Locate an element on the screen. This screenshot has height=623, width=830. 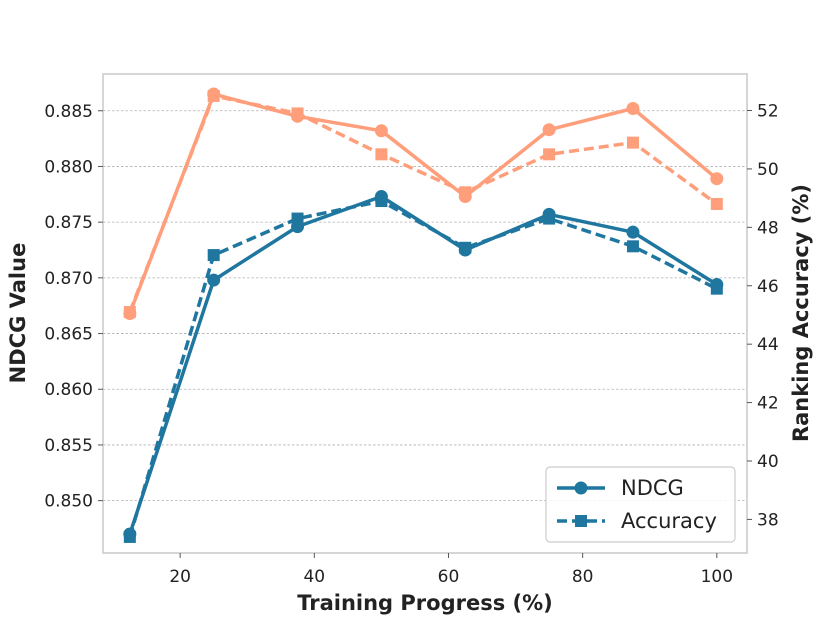
right-tick-label: 38 is located at coordinates (768, 520).